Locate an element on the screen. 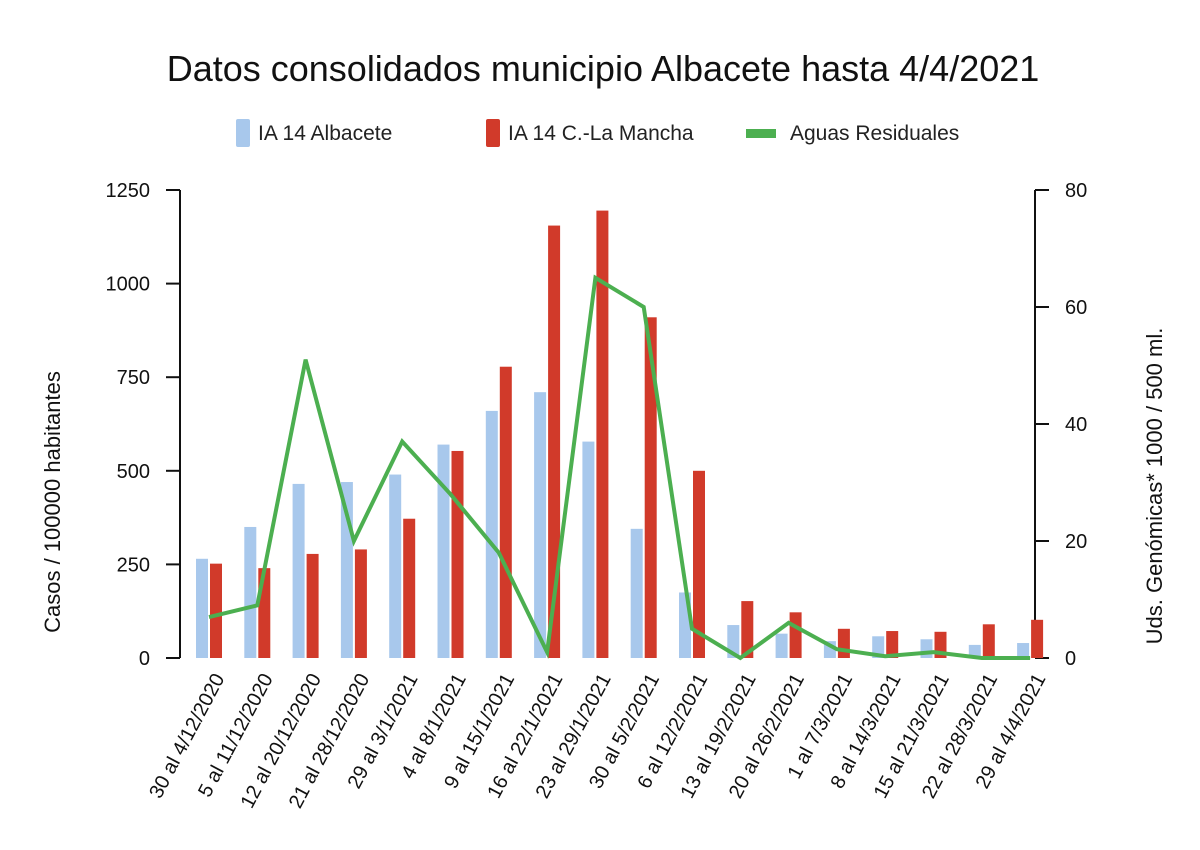  legend-label: IA 14 C.-La Mancha is located at coordinates (601, 133).